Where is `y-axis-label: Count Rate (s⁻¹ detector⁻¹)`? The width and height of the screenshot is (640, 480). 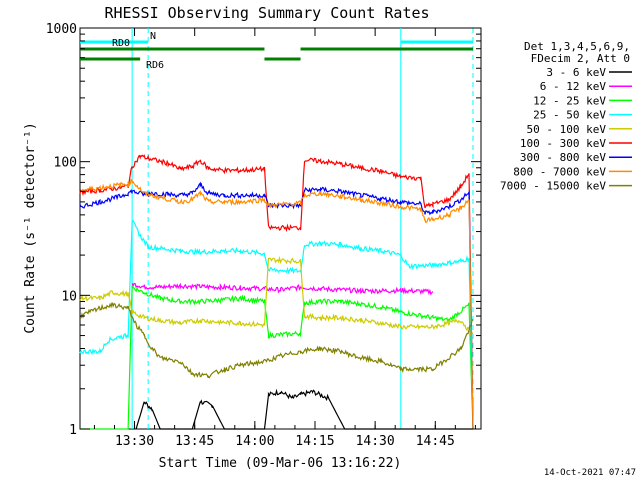
y-axis-label: Count Rate (s⁻¹ detector⁻¹) is located at coordinates (30, 227).